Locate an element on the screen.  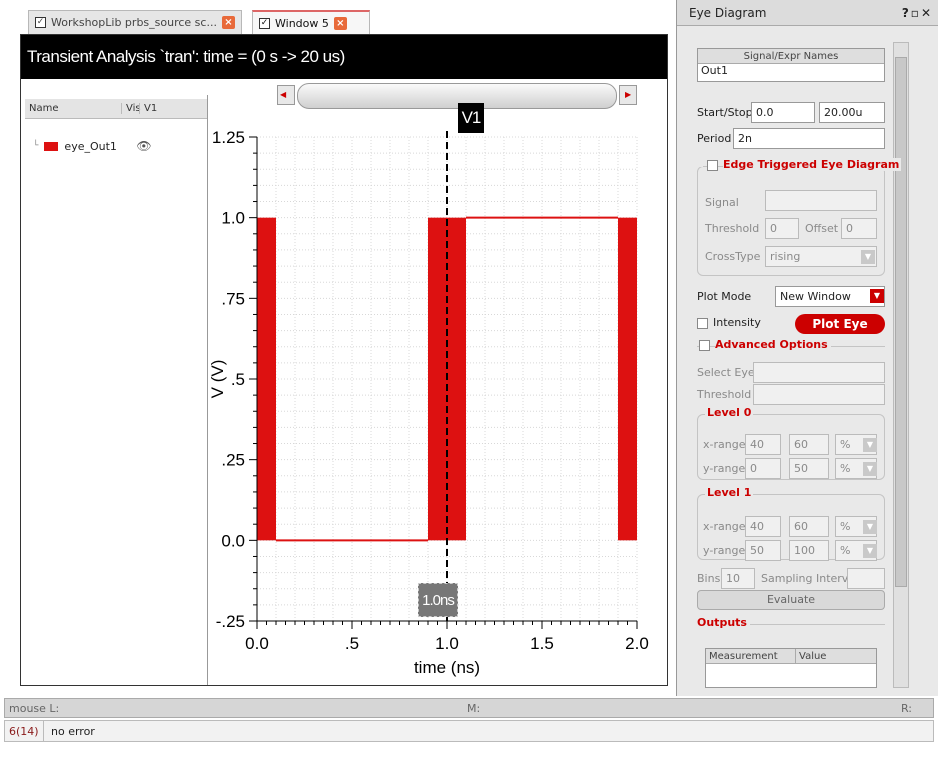
level1-y-max: 100 is located at coordinates (809, 550).